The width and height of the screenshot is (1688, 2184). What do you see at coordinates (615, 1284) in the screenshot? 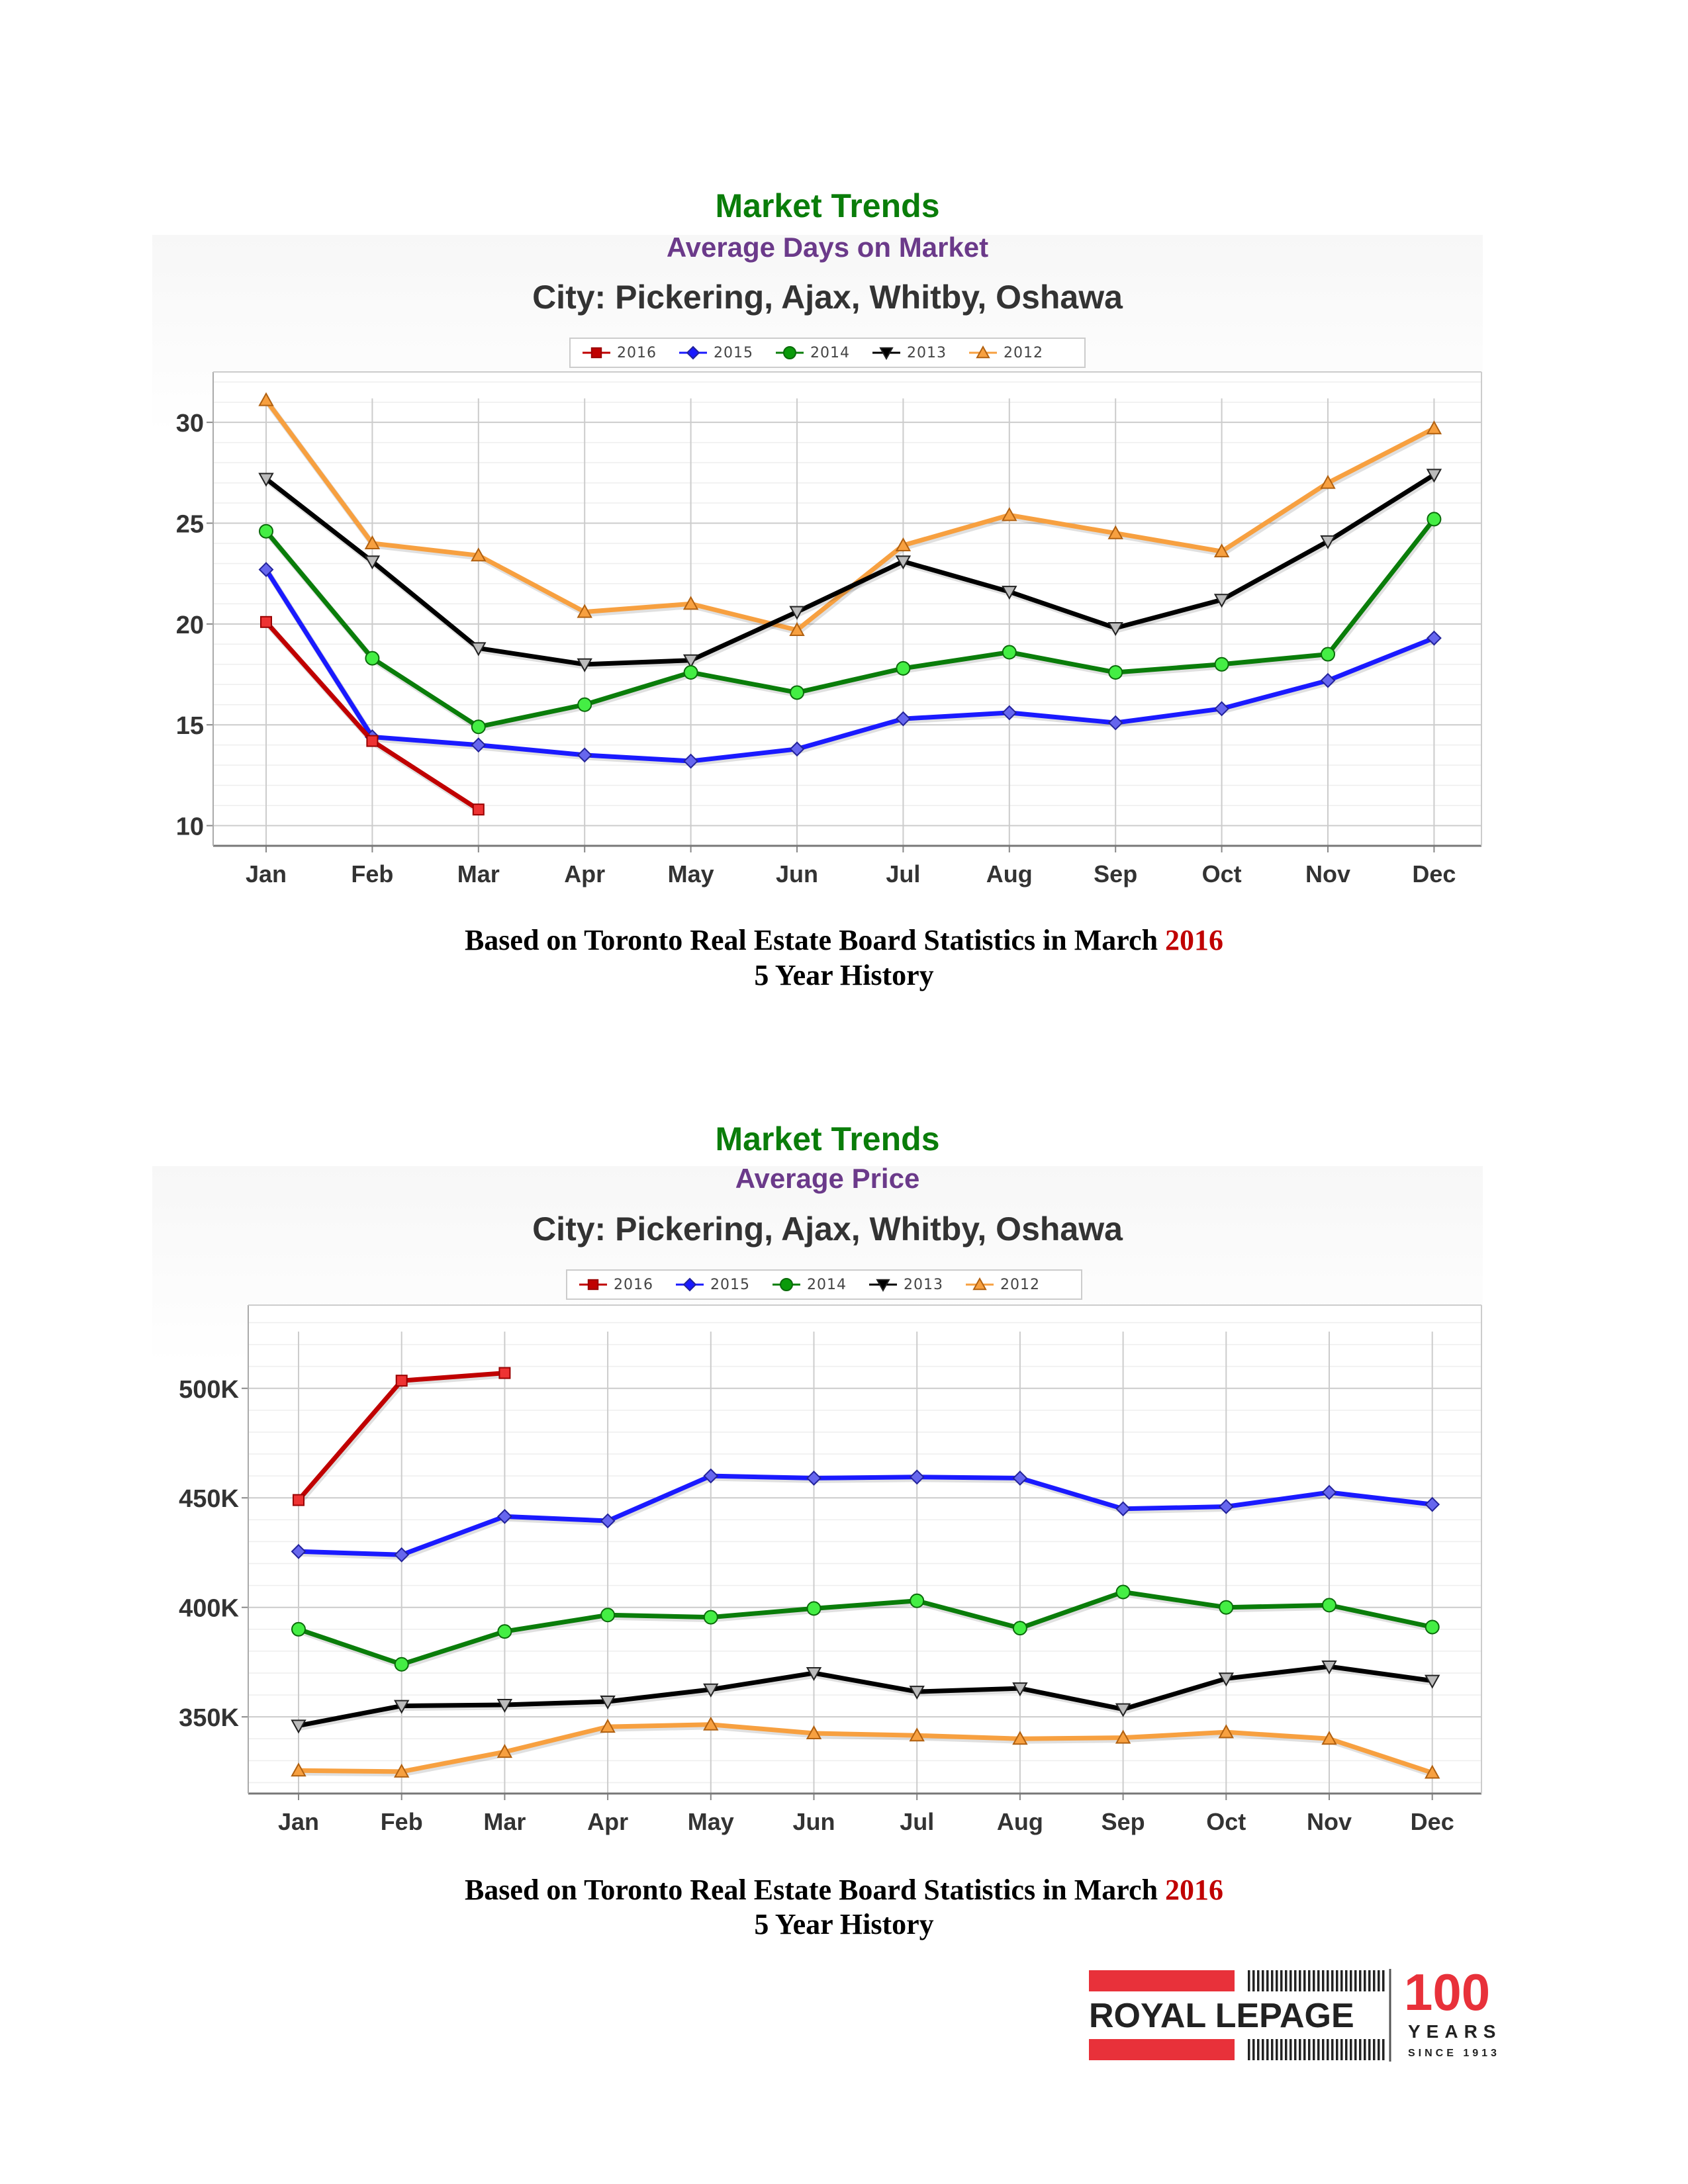
I see `chart2-legend-item-2016: 2016` at bounding box center [615, 1284].